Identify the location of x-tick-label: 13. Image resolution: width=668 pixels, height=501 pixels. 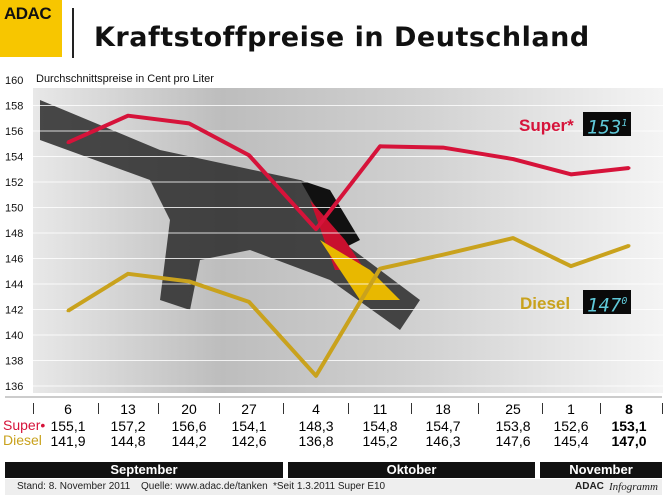
(128, 409).